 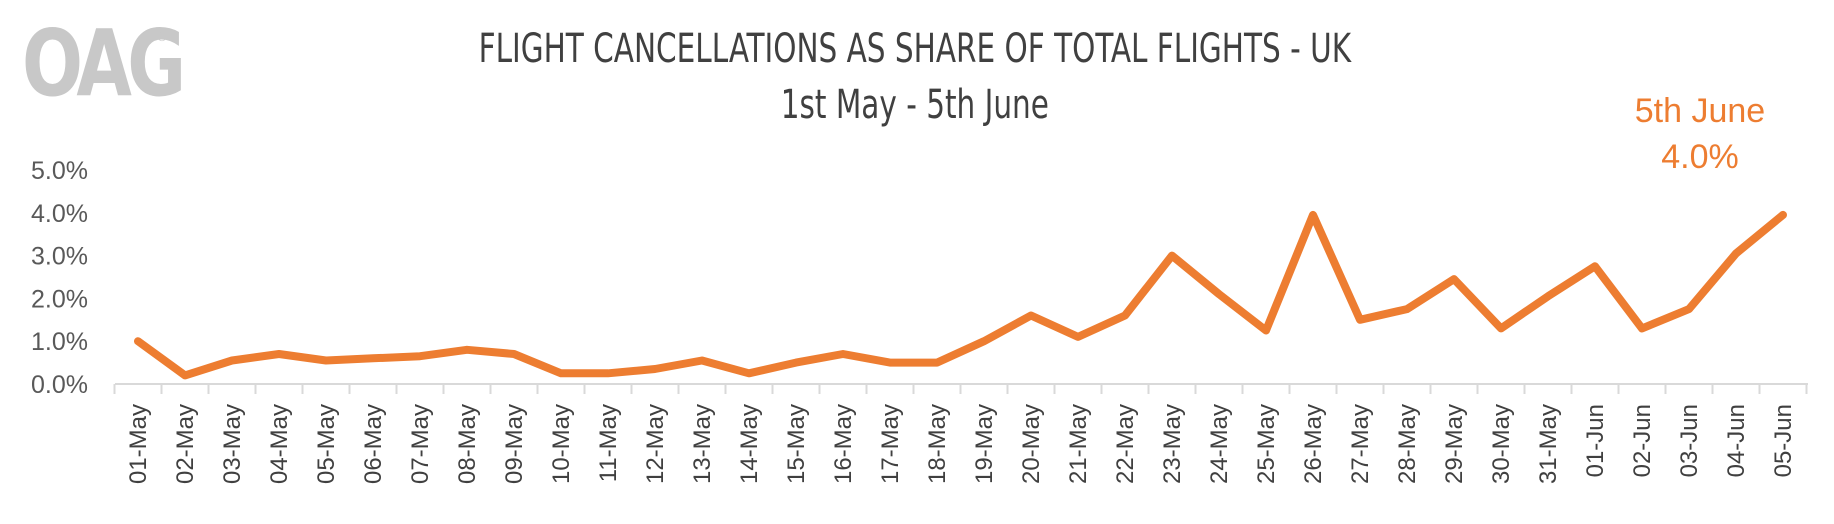 What do you see at coordinates (1501, 444) in the screenshot?
I see `x-tick-label: 30-May` at bounding box center [1501, 444].